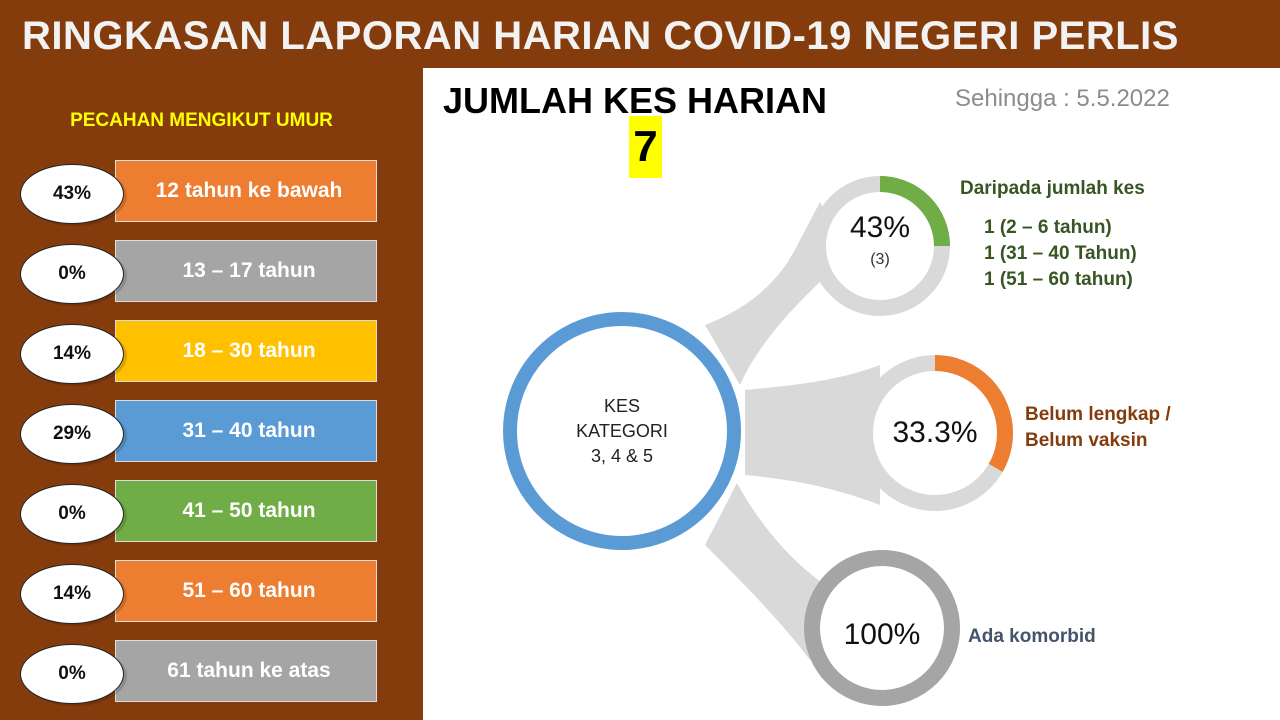  I want to click on age-group-label: 12 tahun ke bawah, so click(246, 191).